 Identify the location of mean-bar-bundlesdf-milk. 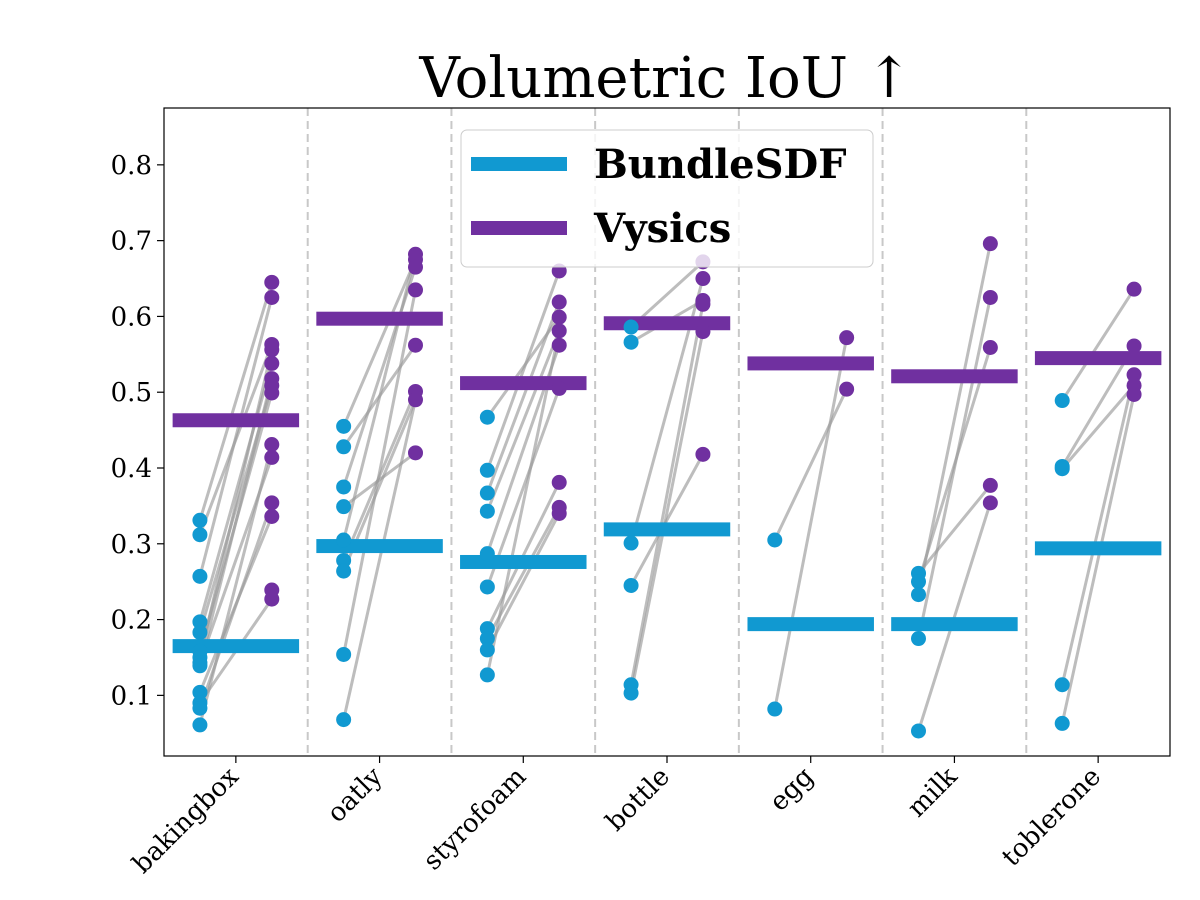
(954, 624).